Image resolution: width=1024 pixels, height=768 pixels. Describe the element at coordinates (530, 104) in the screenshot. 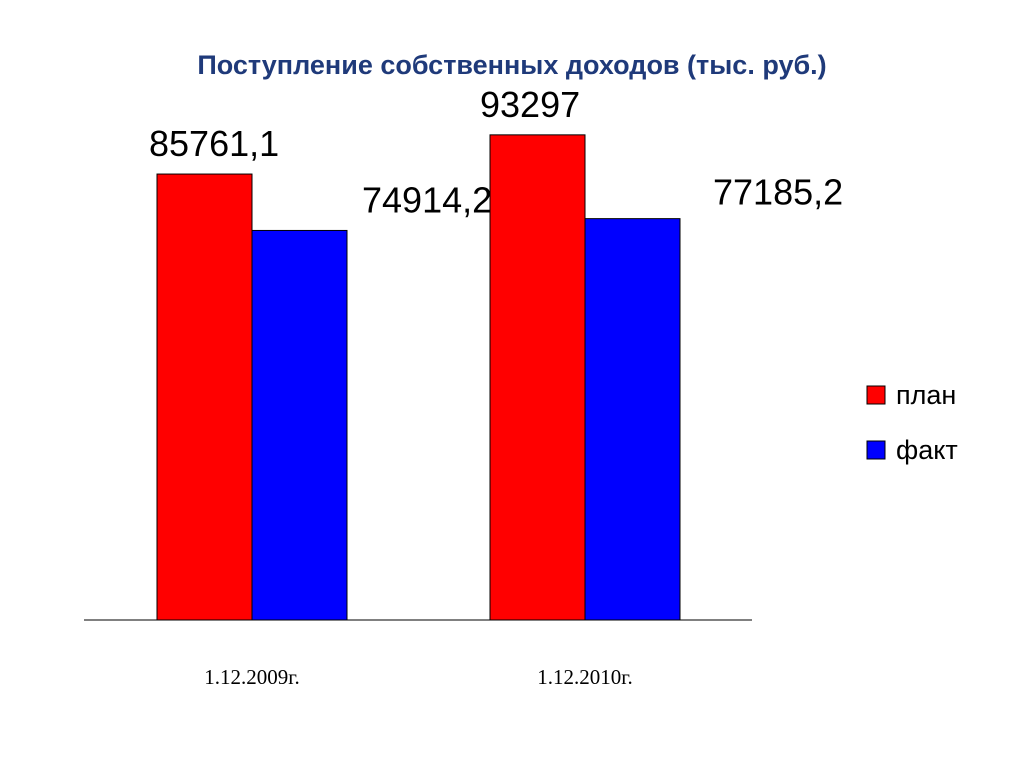

I see `value-label-plan-2: 93297` at that location.